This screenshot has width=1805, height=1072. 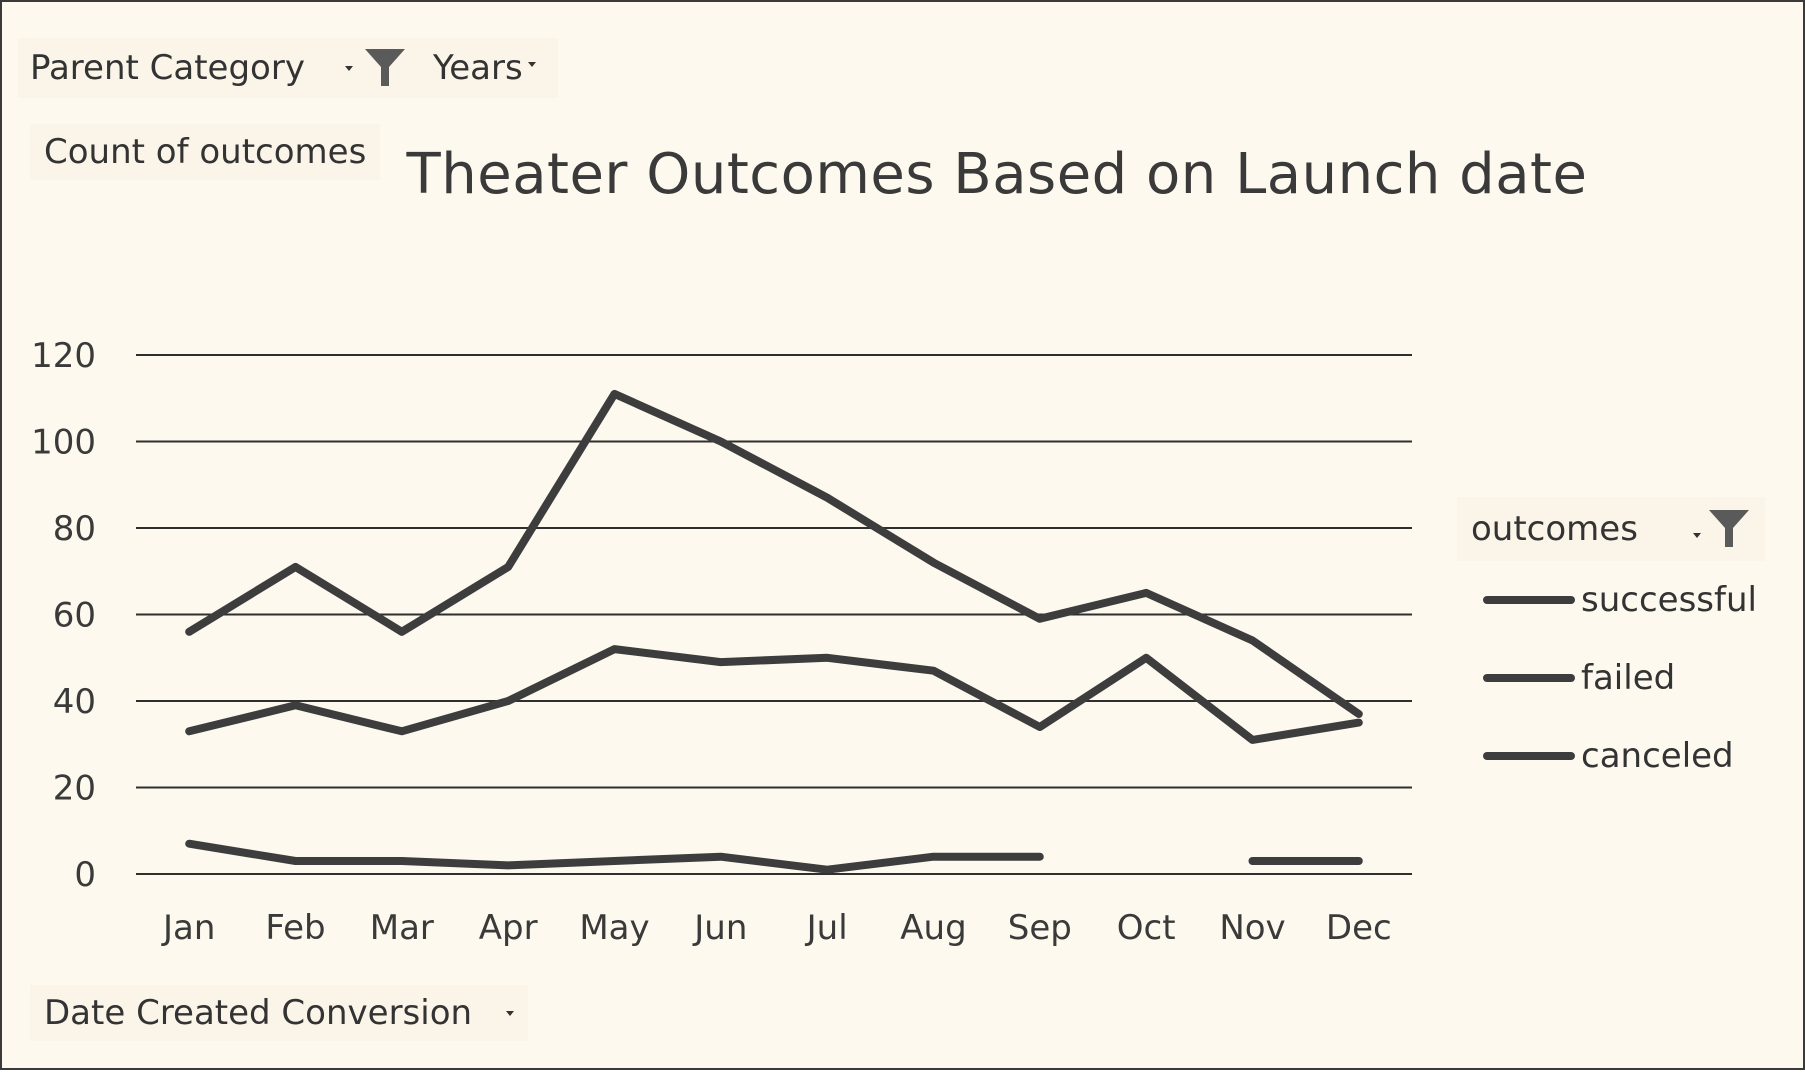 What do you see at coordinates (614, 856) in the screenshot?
I see `series-line-canceled` at bounding box center [614, 856].